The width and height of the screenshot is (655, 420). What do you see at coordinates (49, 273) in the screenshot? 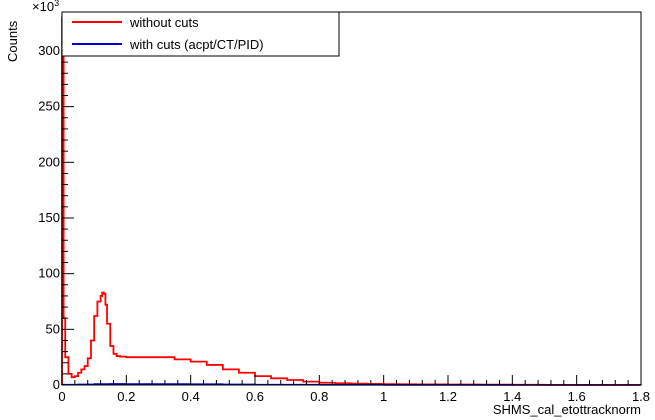
I see `y-tick-label: 100` at bounding box center [49, 273].